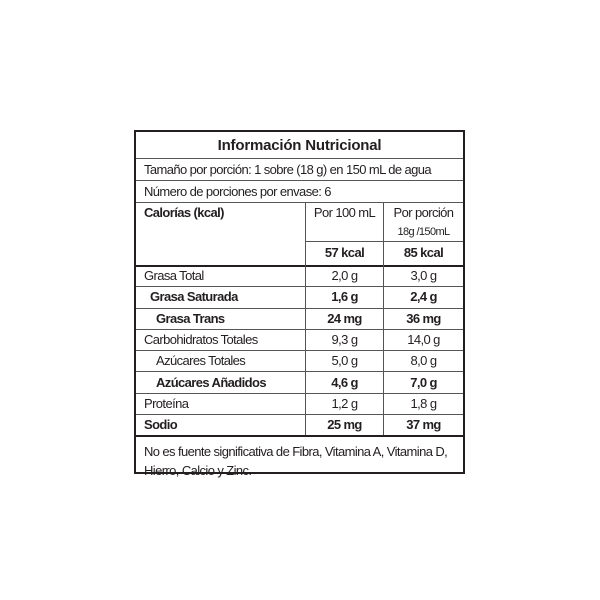 The image size is (600, 600). Describe the element at coordinates (299, 340) in the screenshot. I see `nutrient-row: Carbohidratos Totales 9,3 g 14,0 g` at that location.